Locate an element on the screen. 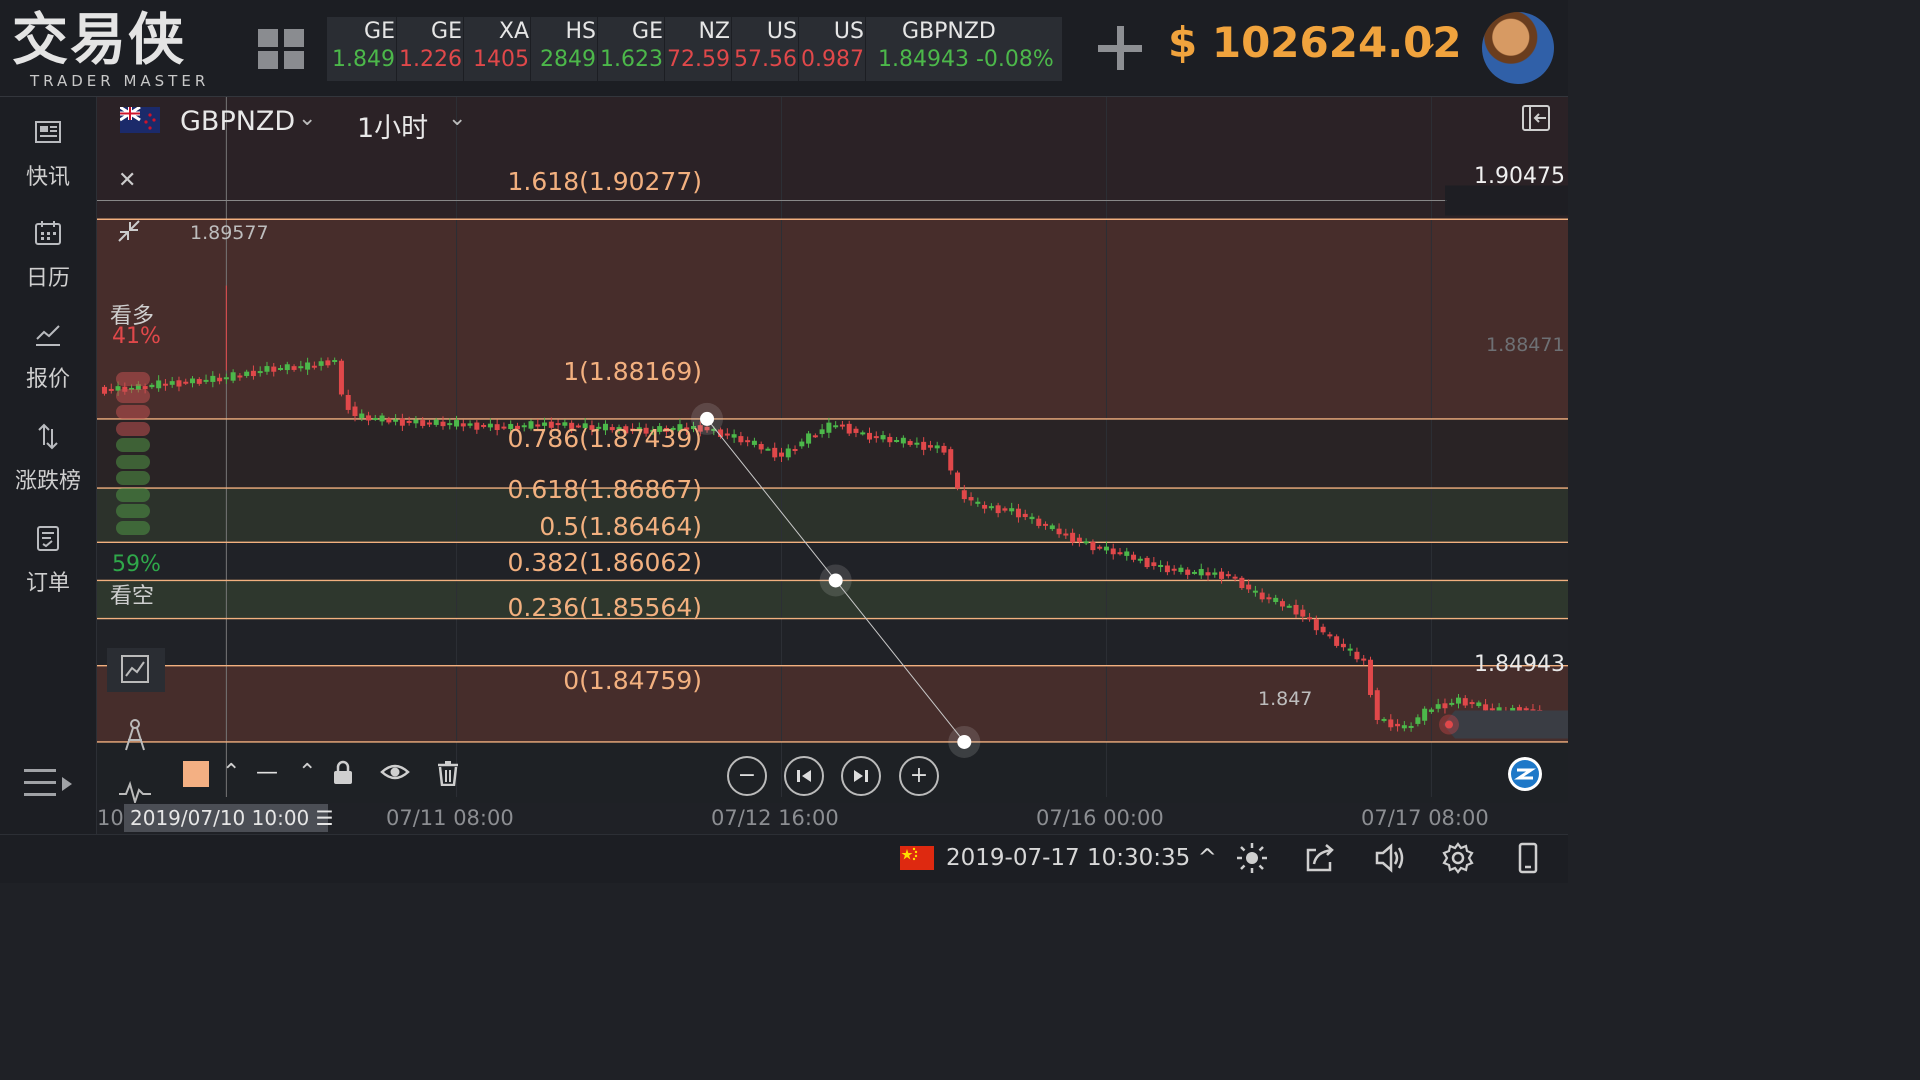 This screenshot has height=1080, width=1920. flag-cn-icon is located at coordinates (917, 858).